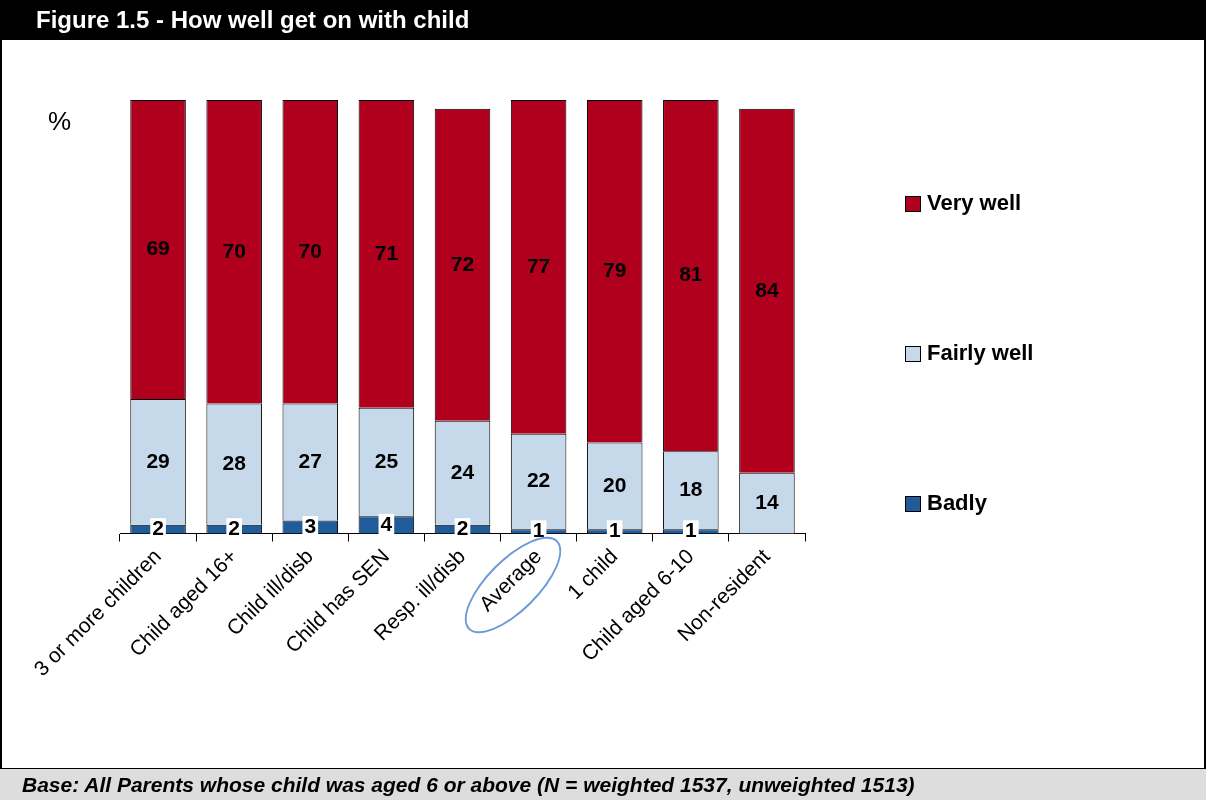  What do you see at coordinates (386, 523) in the screenshot?
I see `data-label: 4` at bounding box center [386, 523].